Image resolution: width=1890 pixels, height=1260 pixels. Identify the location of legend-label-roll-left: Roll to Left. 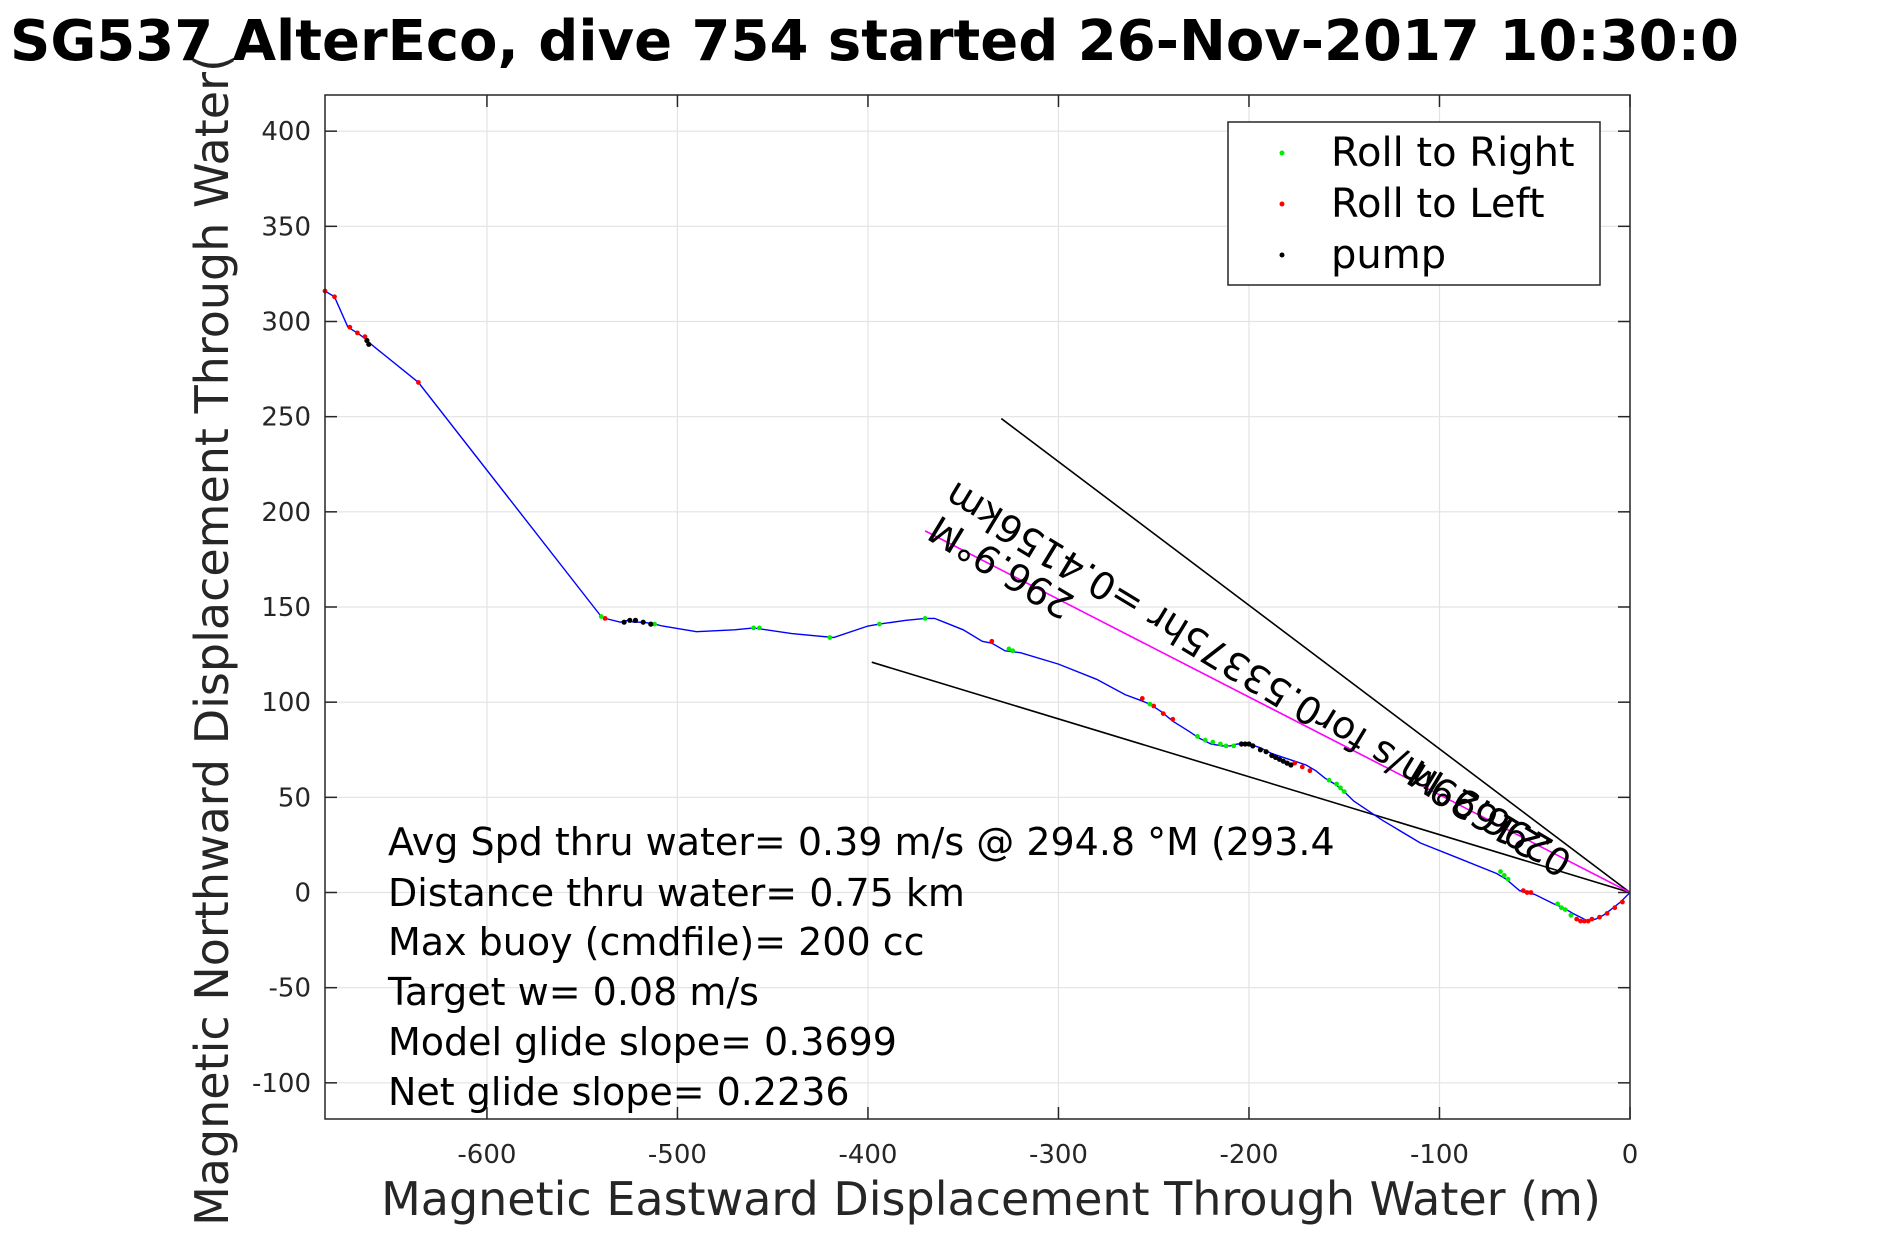
(1438, 204).